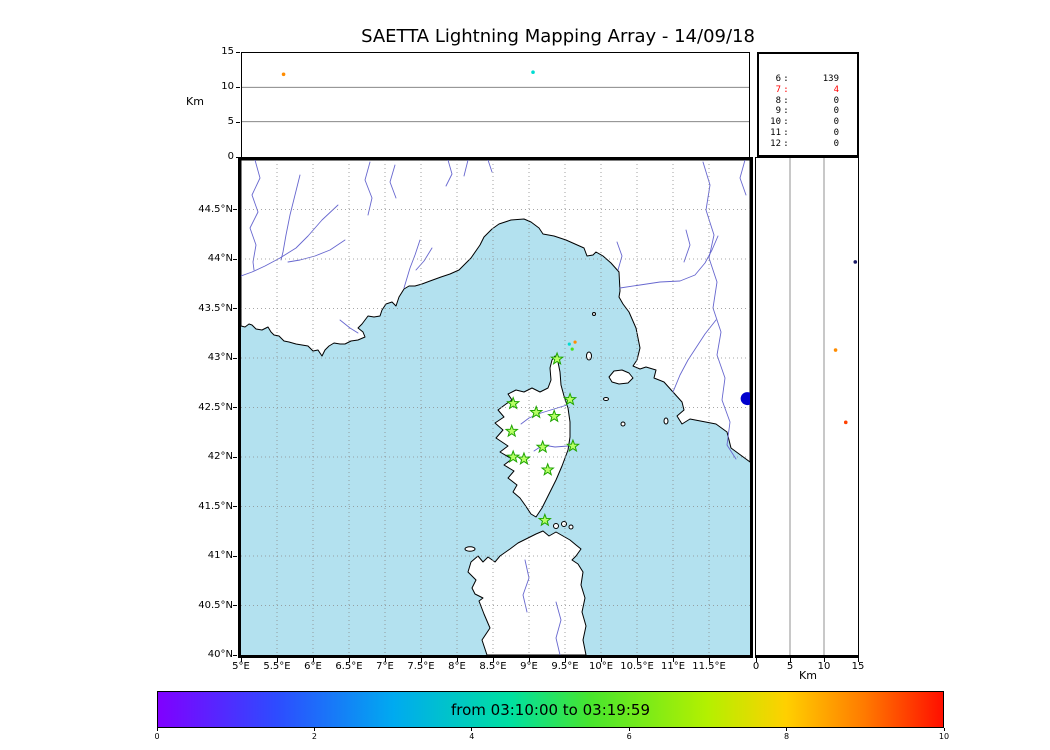 The height and width of the screenshot is (750, 1050). What do you see at coordinates (195, 101) in the screenshot?
I see `top-panel-ylabel: Km` at bounding box center [195, 101].